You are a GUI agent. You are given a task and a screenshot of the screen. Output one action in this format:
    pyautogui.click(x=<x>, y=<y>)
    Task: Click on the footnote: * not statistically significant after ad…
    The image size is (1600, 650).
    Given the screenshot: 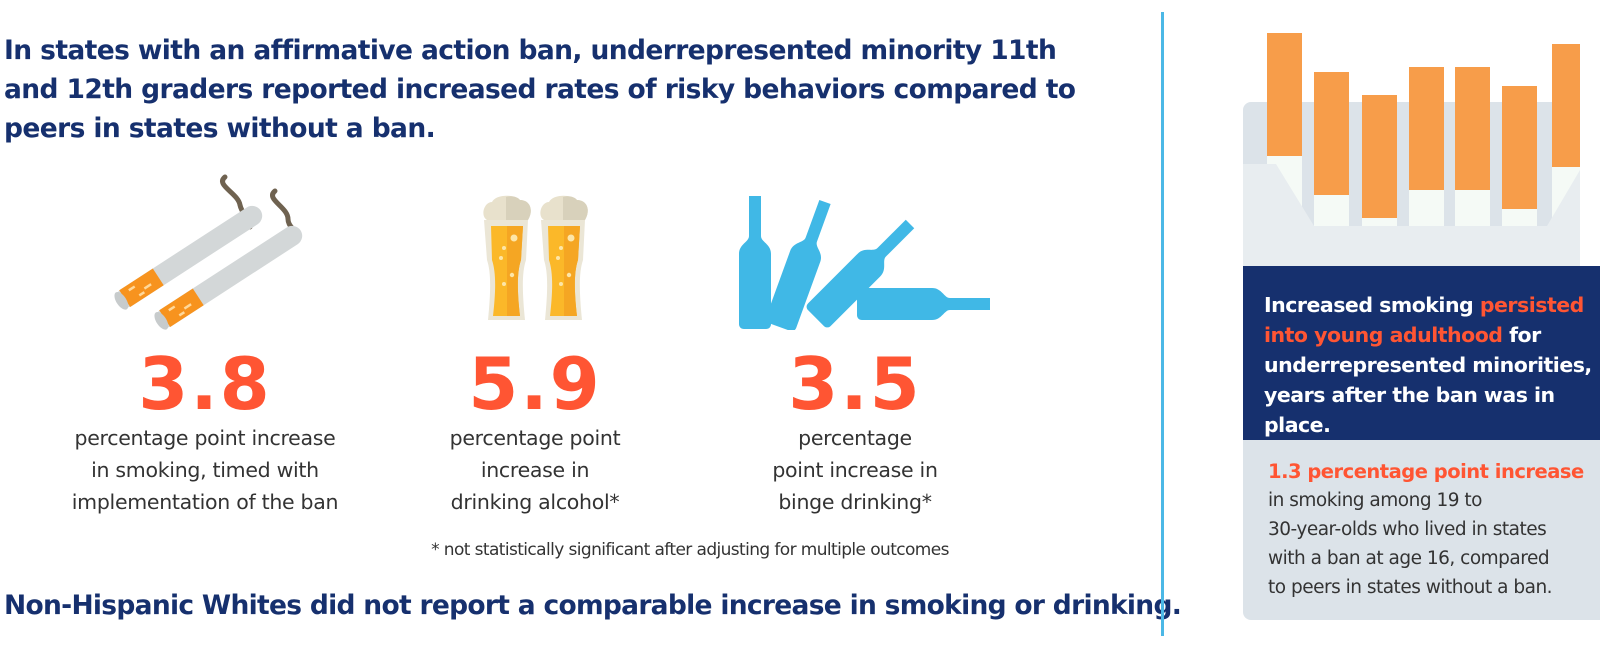 What is the action you would take?
    pyautogui.click(x=690, y=550)
    